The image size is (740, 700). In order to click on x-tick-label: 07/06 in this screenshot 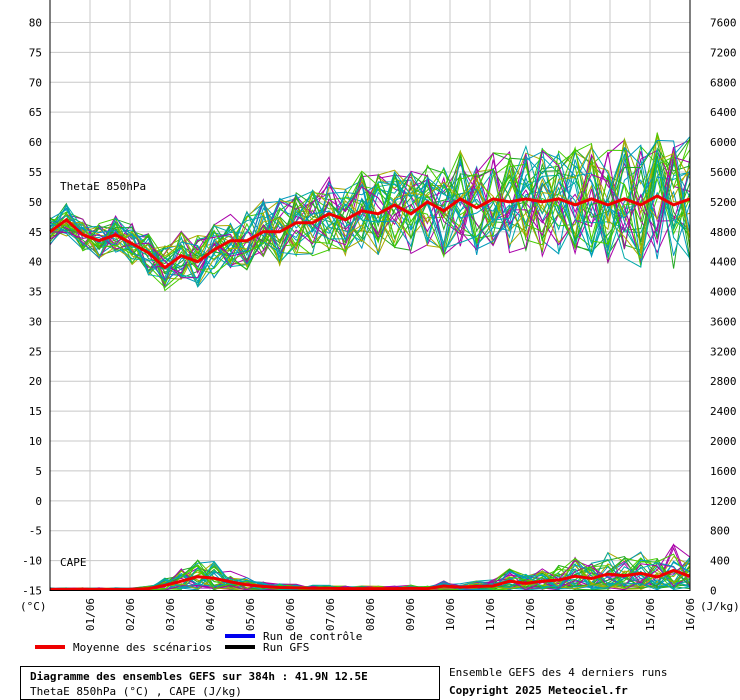, I will do `click(330, 614)`.